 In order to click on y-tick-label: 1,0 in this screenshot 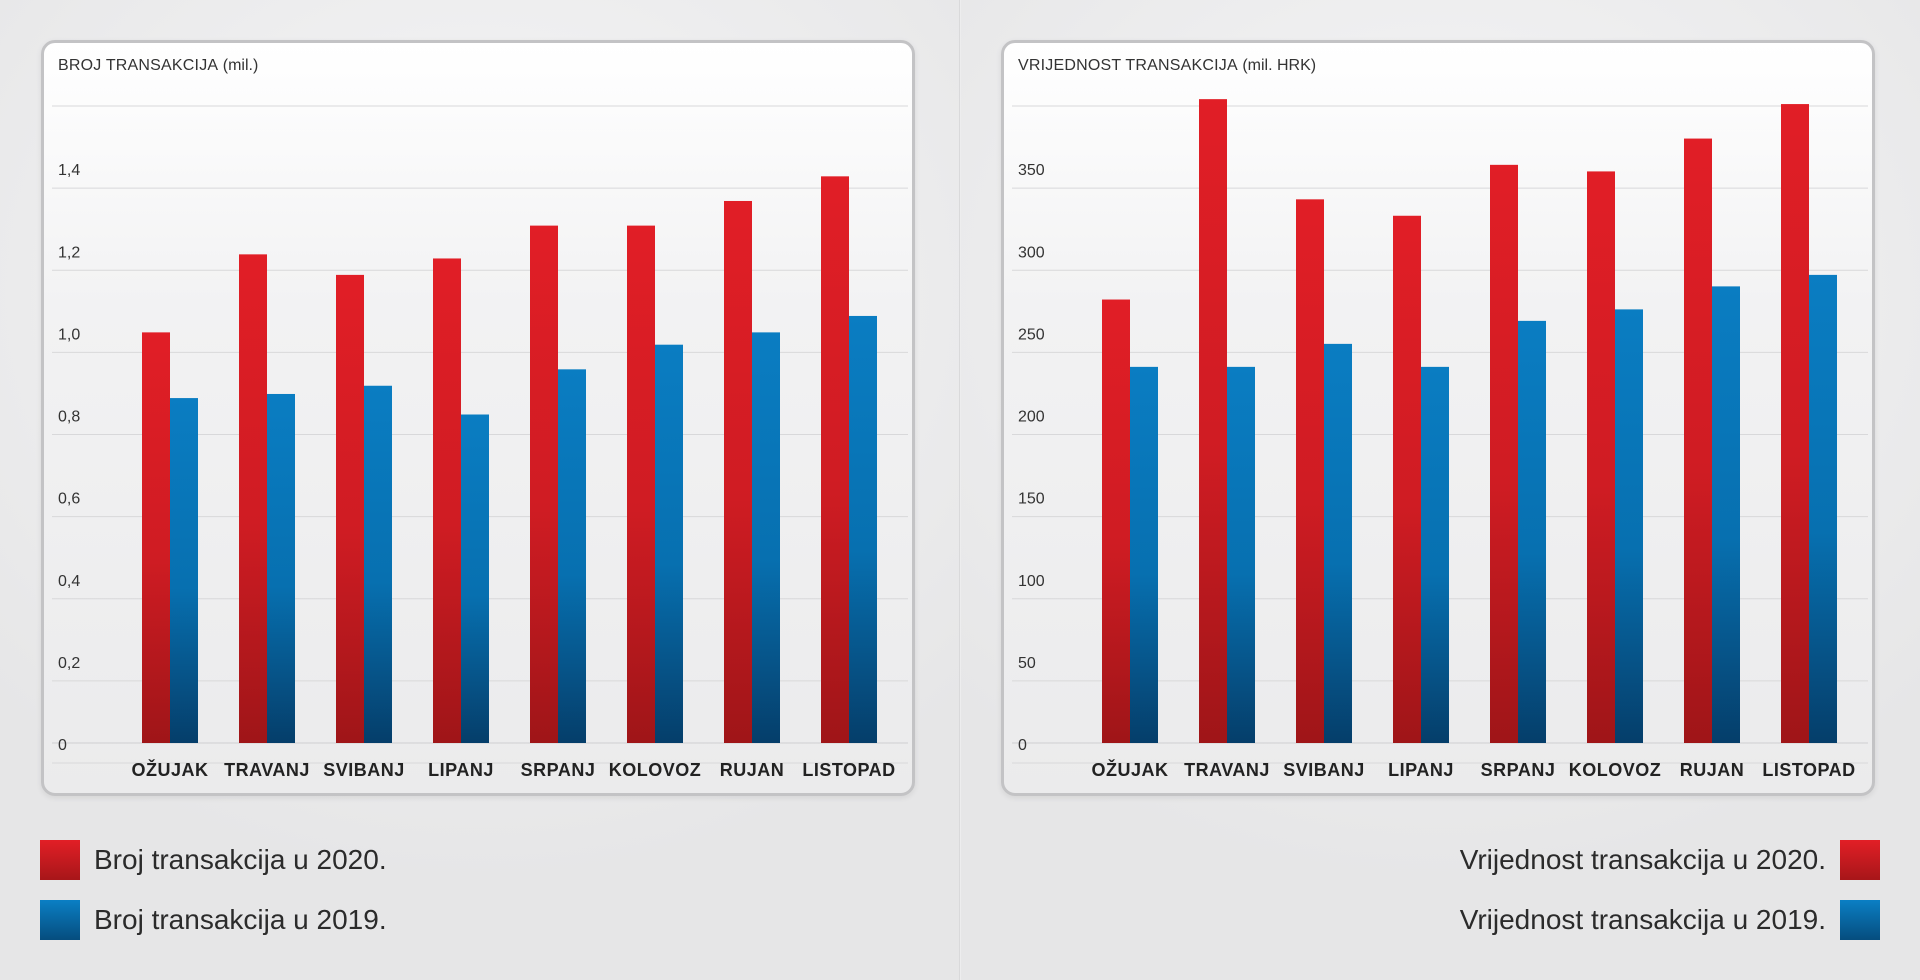, I will do `click(69, 334)`.